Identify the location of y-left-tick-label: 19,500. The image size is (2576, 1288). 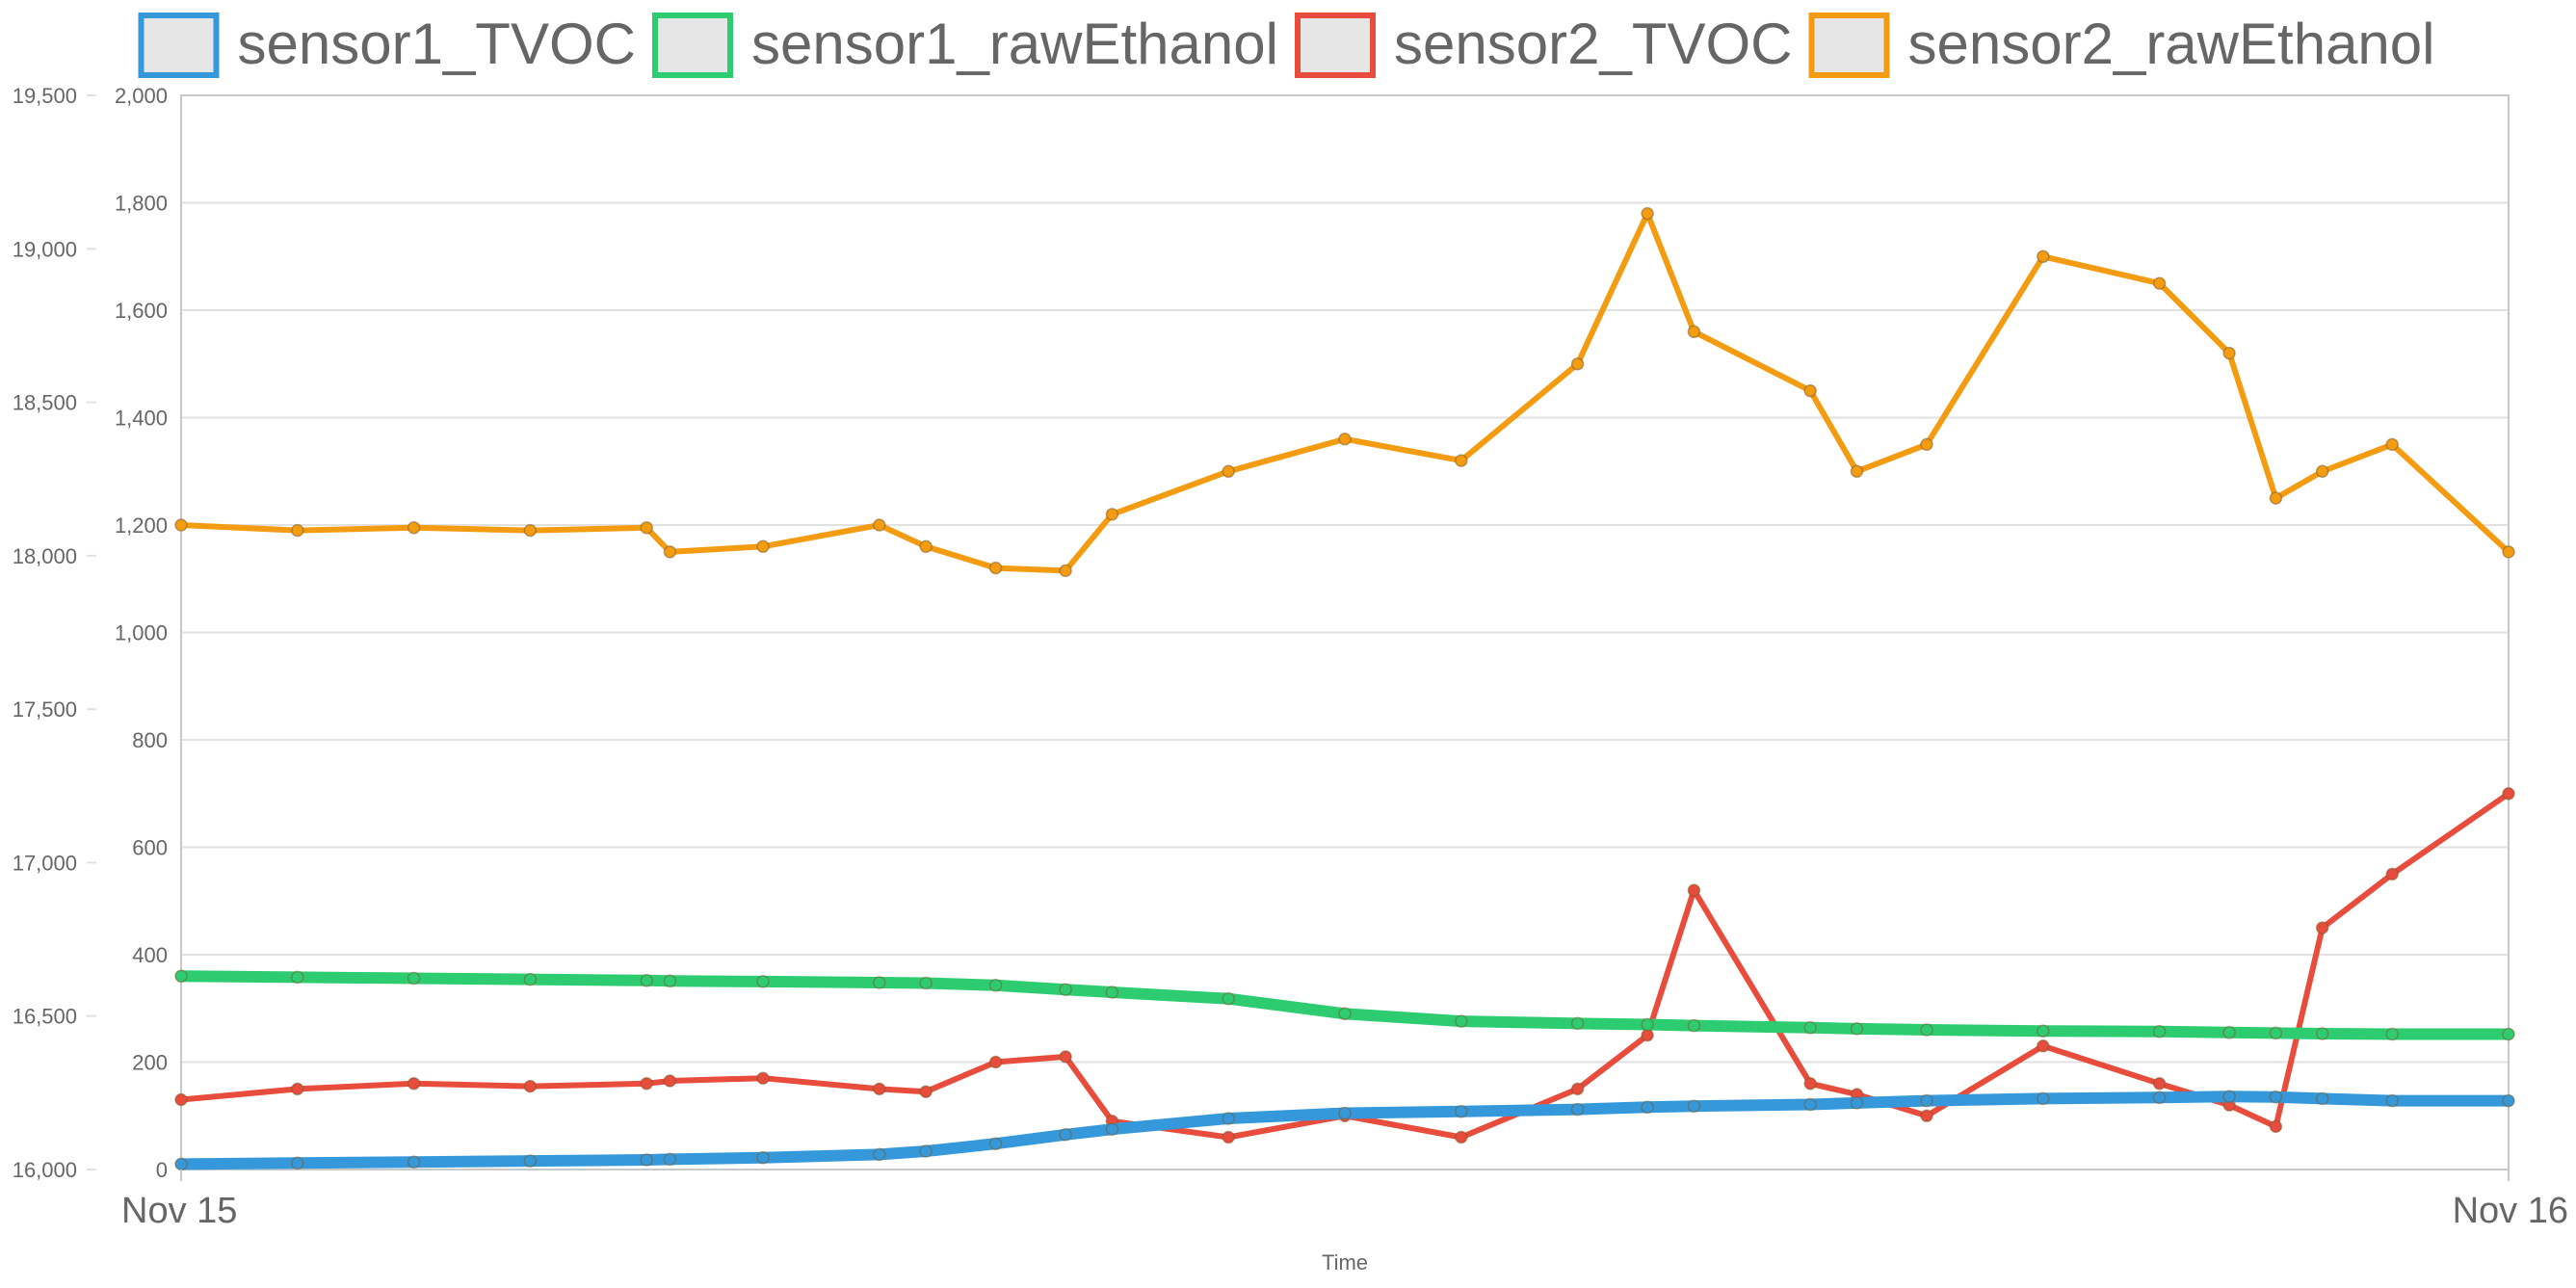
(45, 96).